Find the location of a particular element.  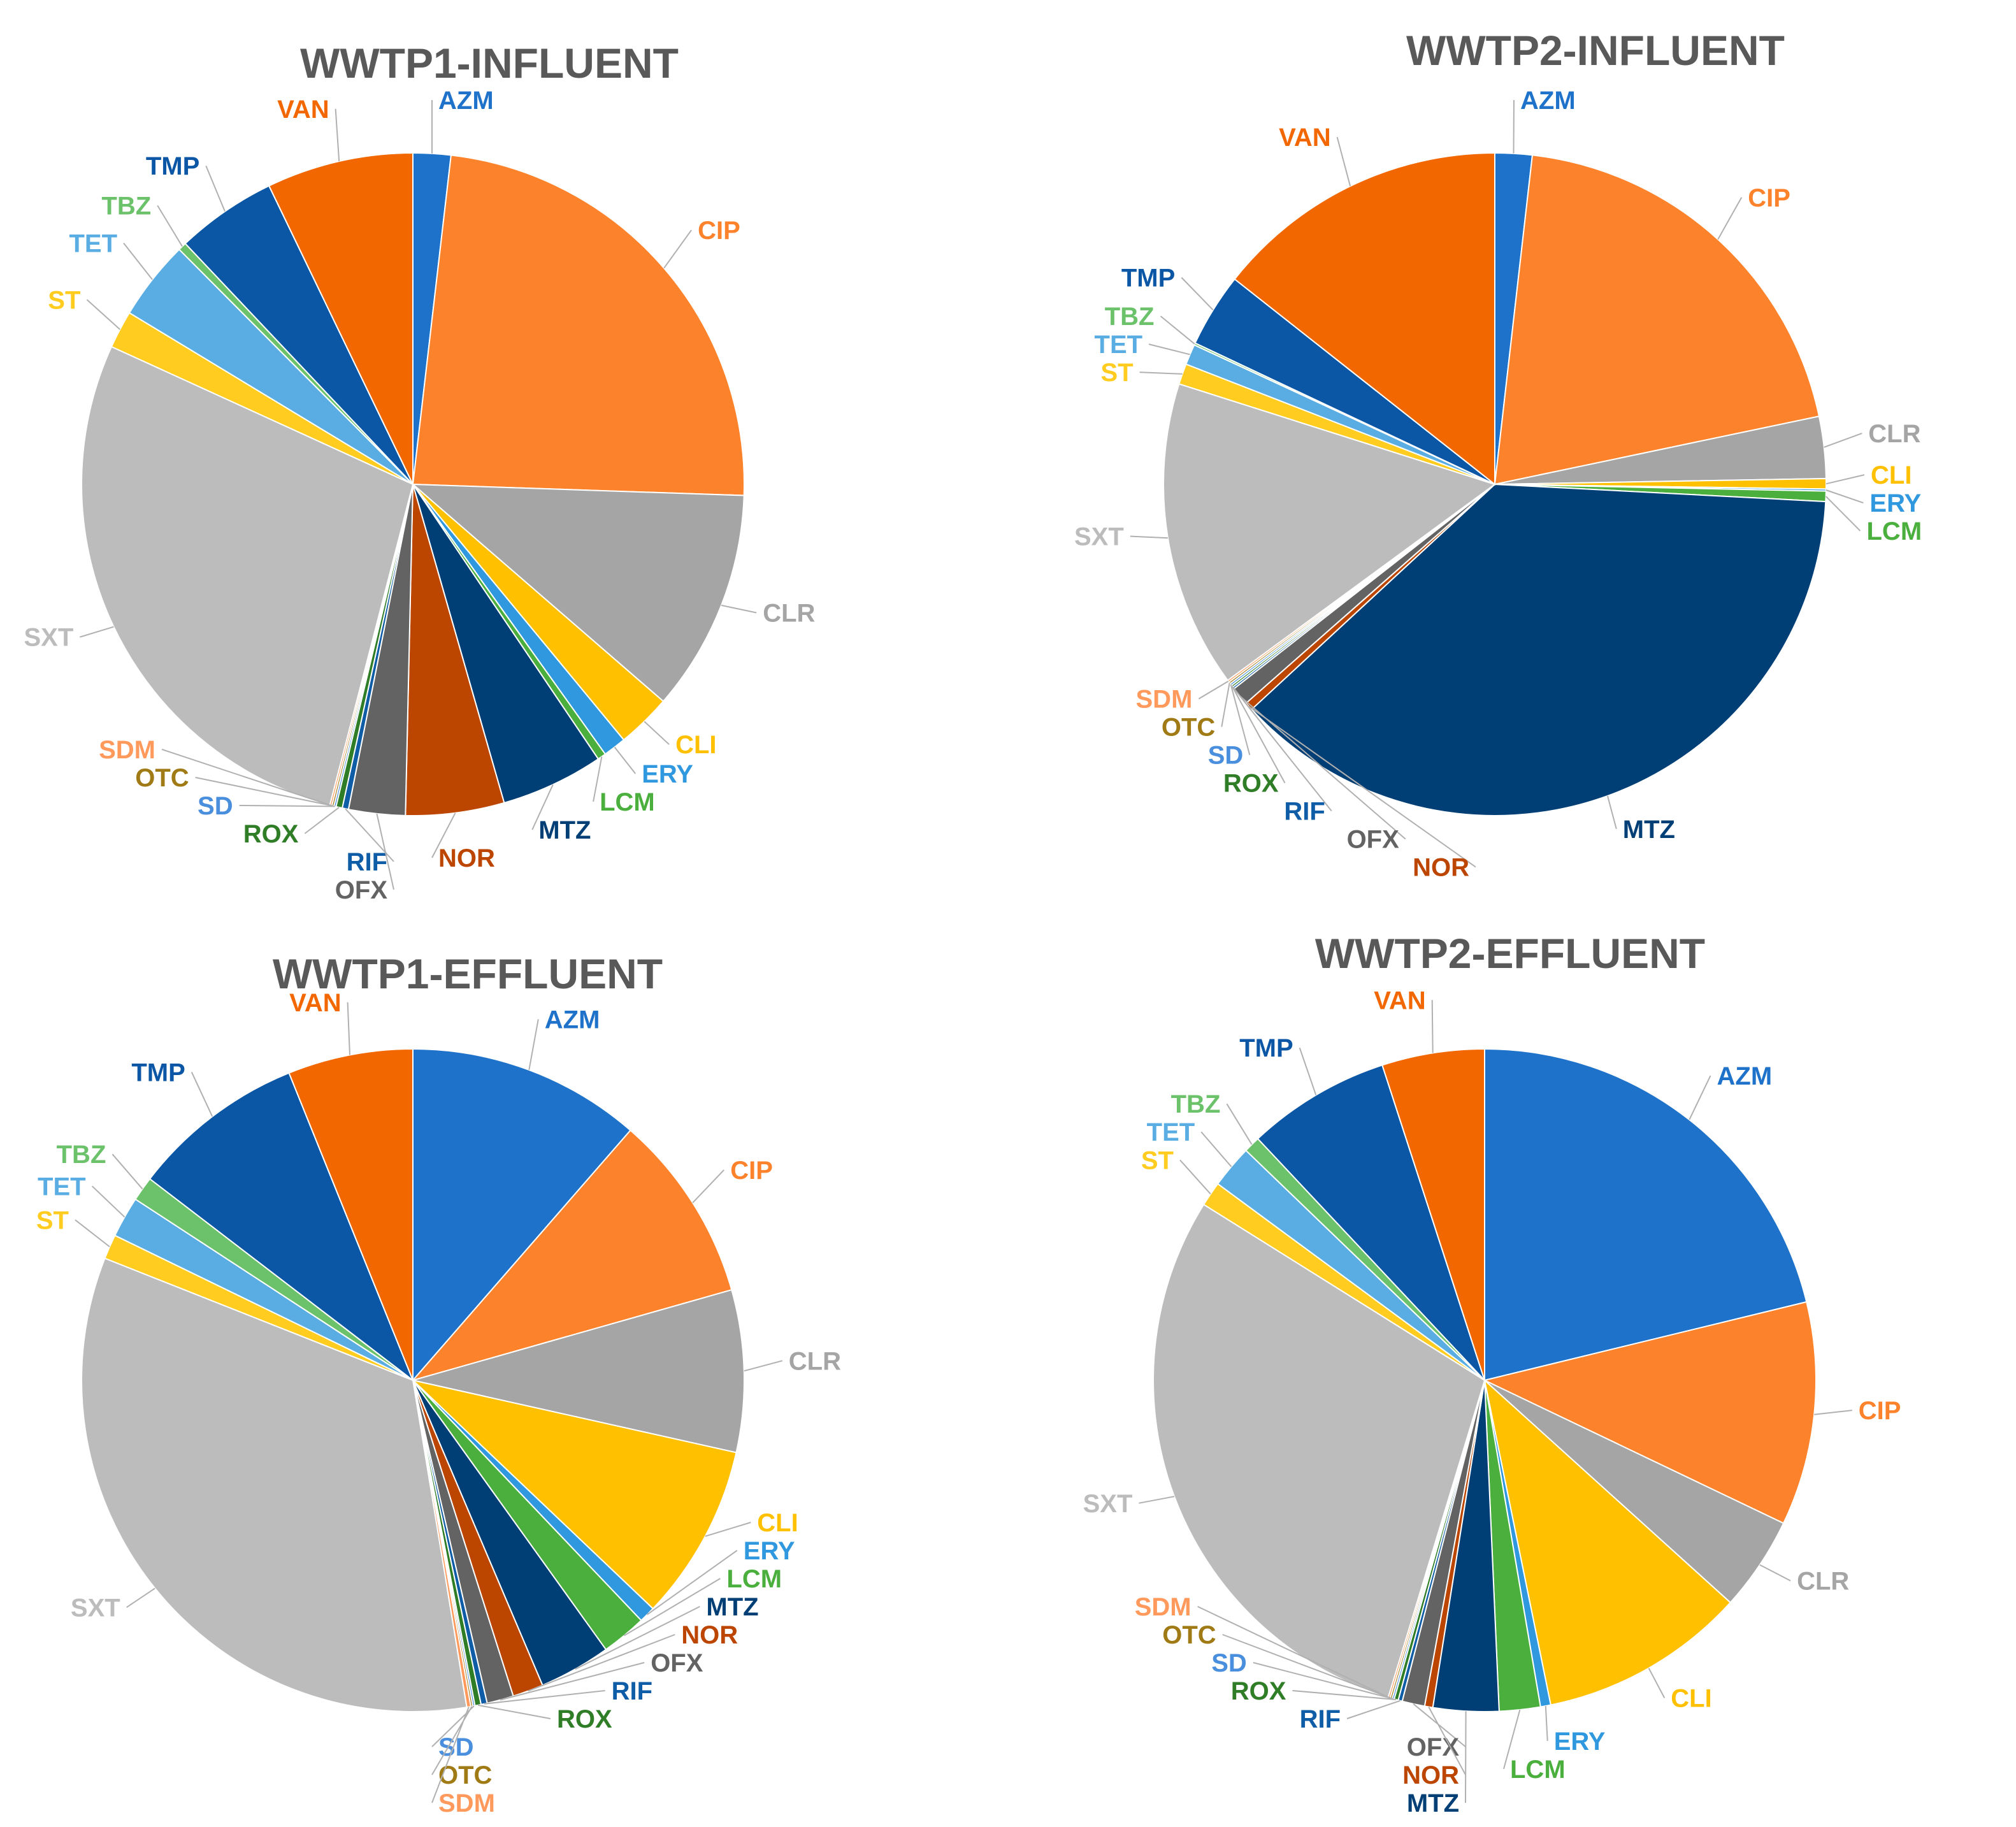

chart-title: WWTP2-INFLUENT is located at coordinates (1595, 50).